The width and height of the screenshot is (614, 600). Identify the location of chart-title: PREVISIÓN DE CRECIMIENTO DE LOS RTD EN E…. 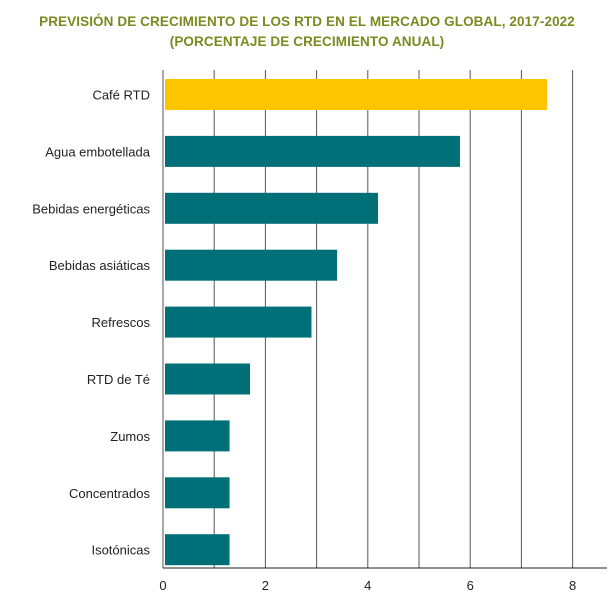
(307, 21).